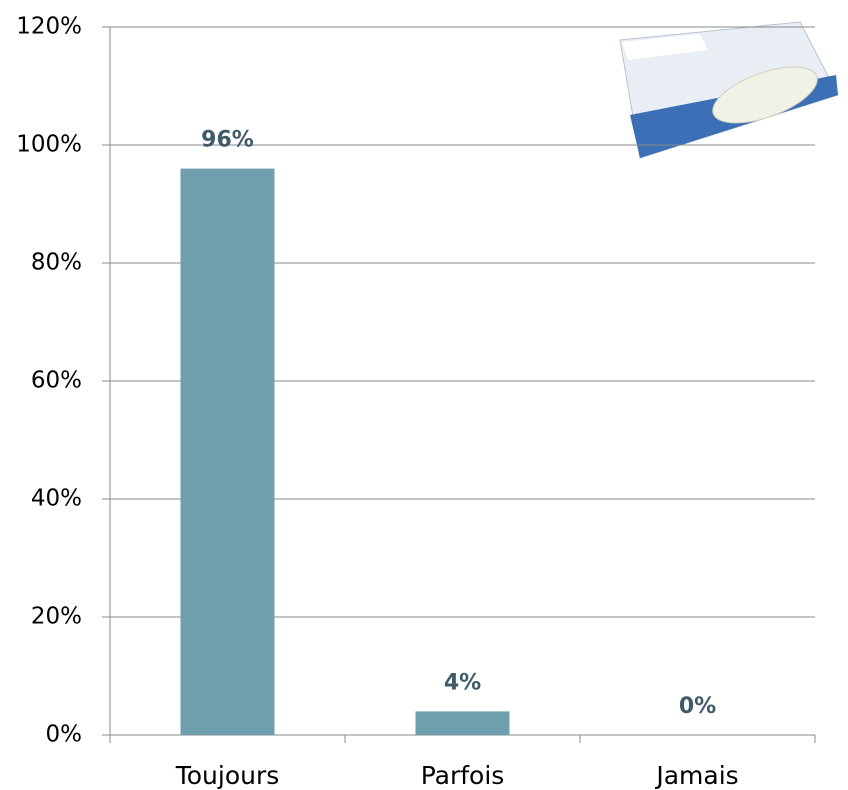 This screenshot has width=848, height=790. Describe the element at coordinates (56, 499) in the screenshot. I see `y-tick-label: 40%` at that location.